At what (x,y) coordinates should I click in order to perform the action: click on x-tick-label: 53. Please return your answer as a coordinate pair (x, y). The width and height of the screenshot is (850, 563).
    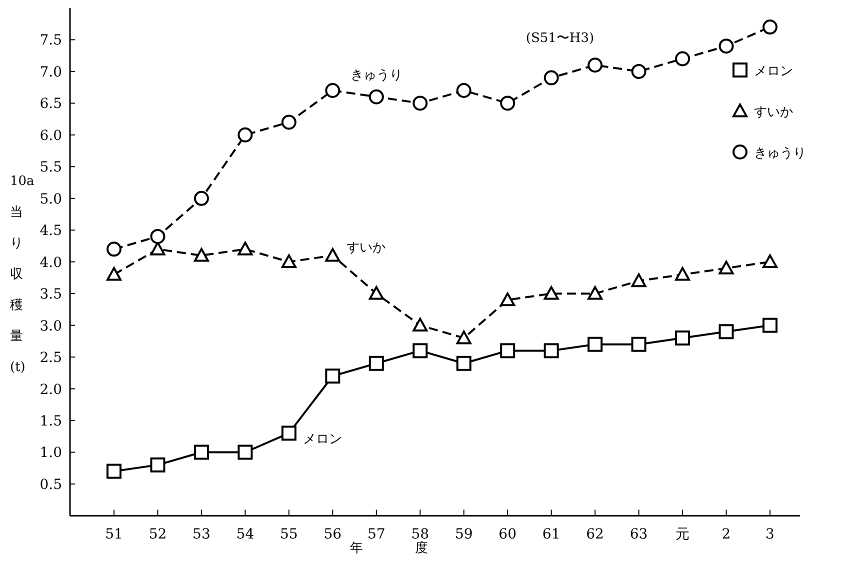
    Looking at the image, I should click on (201, 534).